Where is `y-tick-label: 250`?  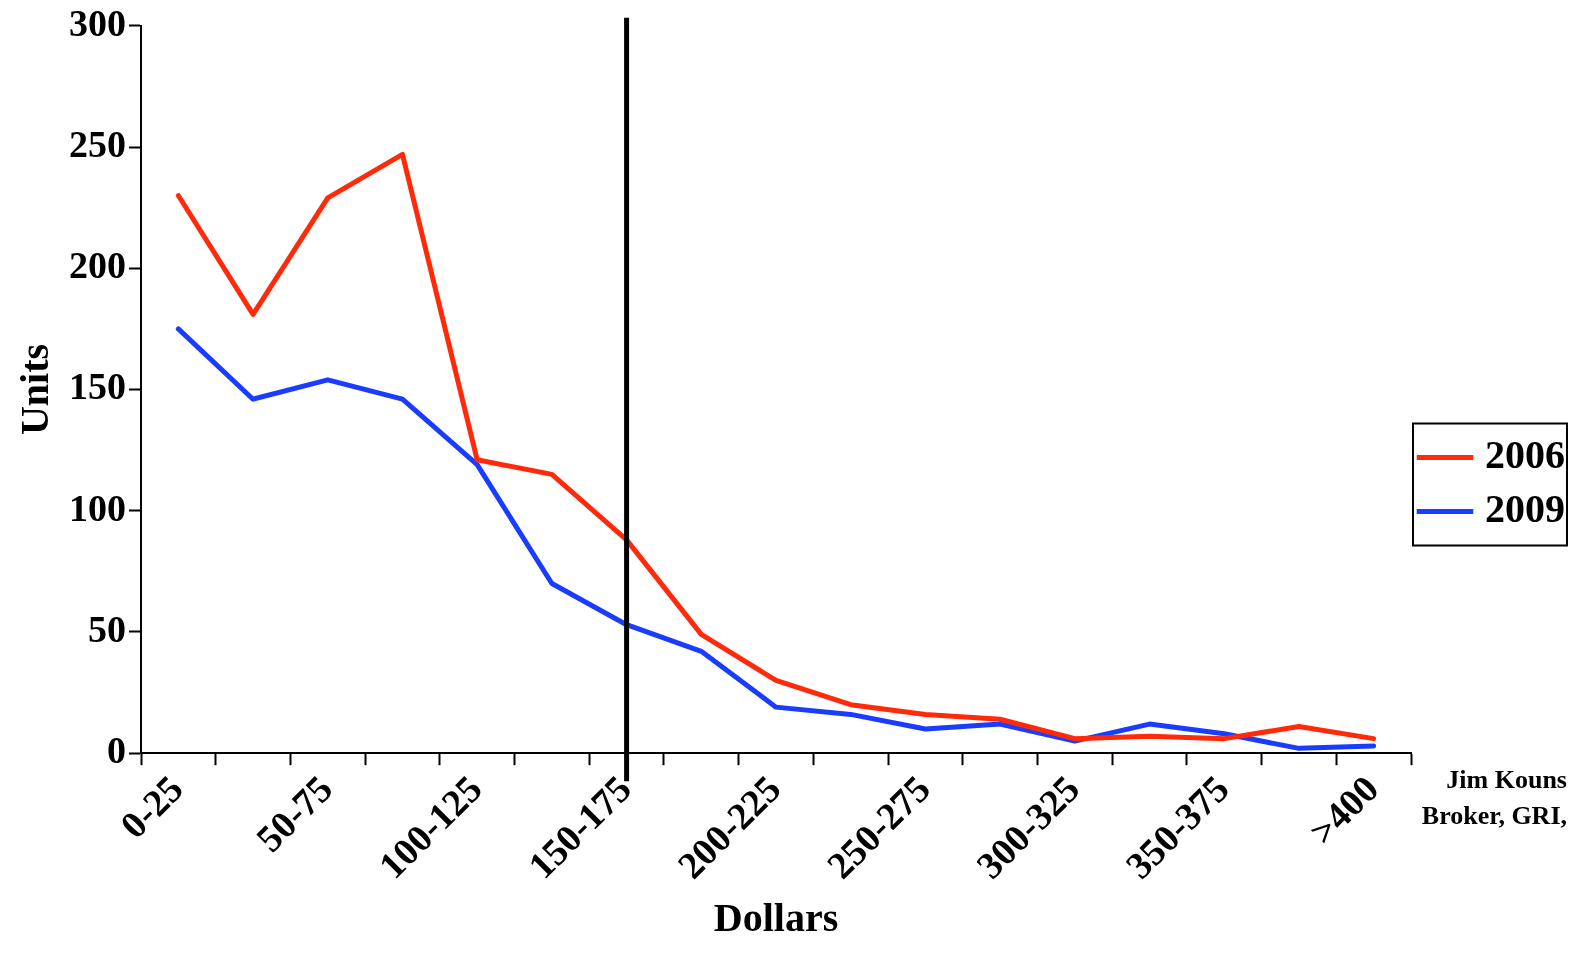 y-tick-label: 250 is located at coordinates (97, 143).